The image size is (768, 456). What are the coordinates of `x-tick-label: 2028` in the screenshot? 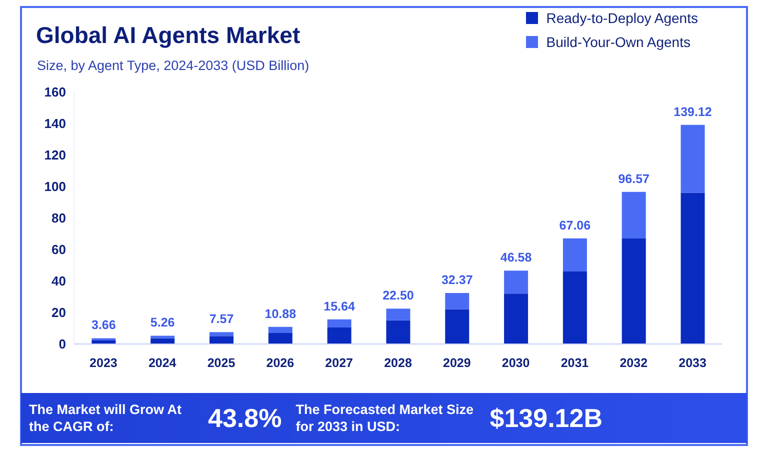 It's located at (398, 363).